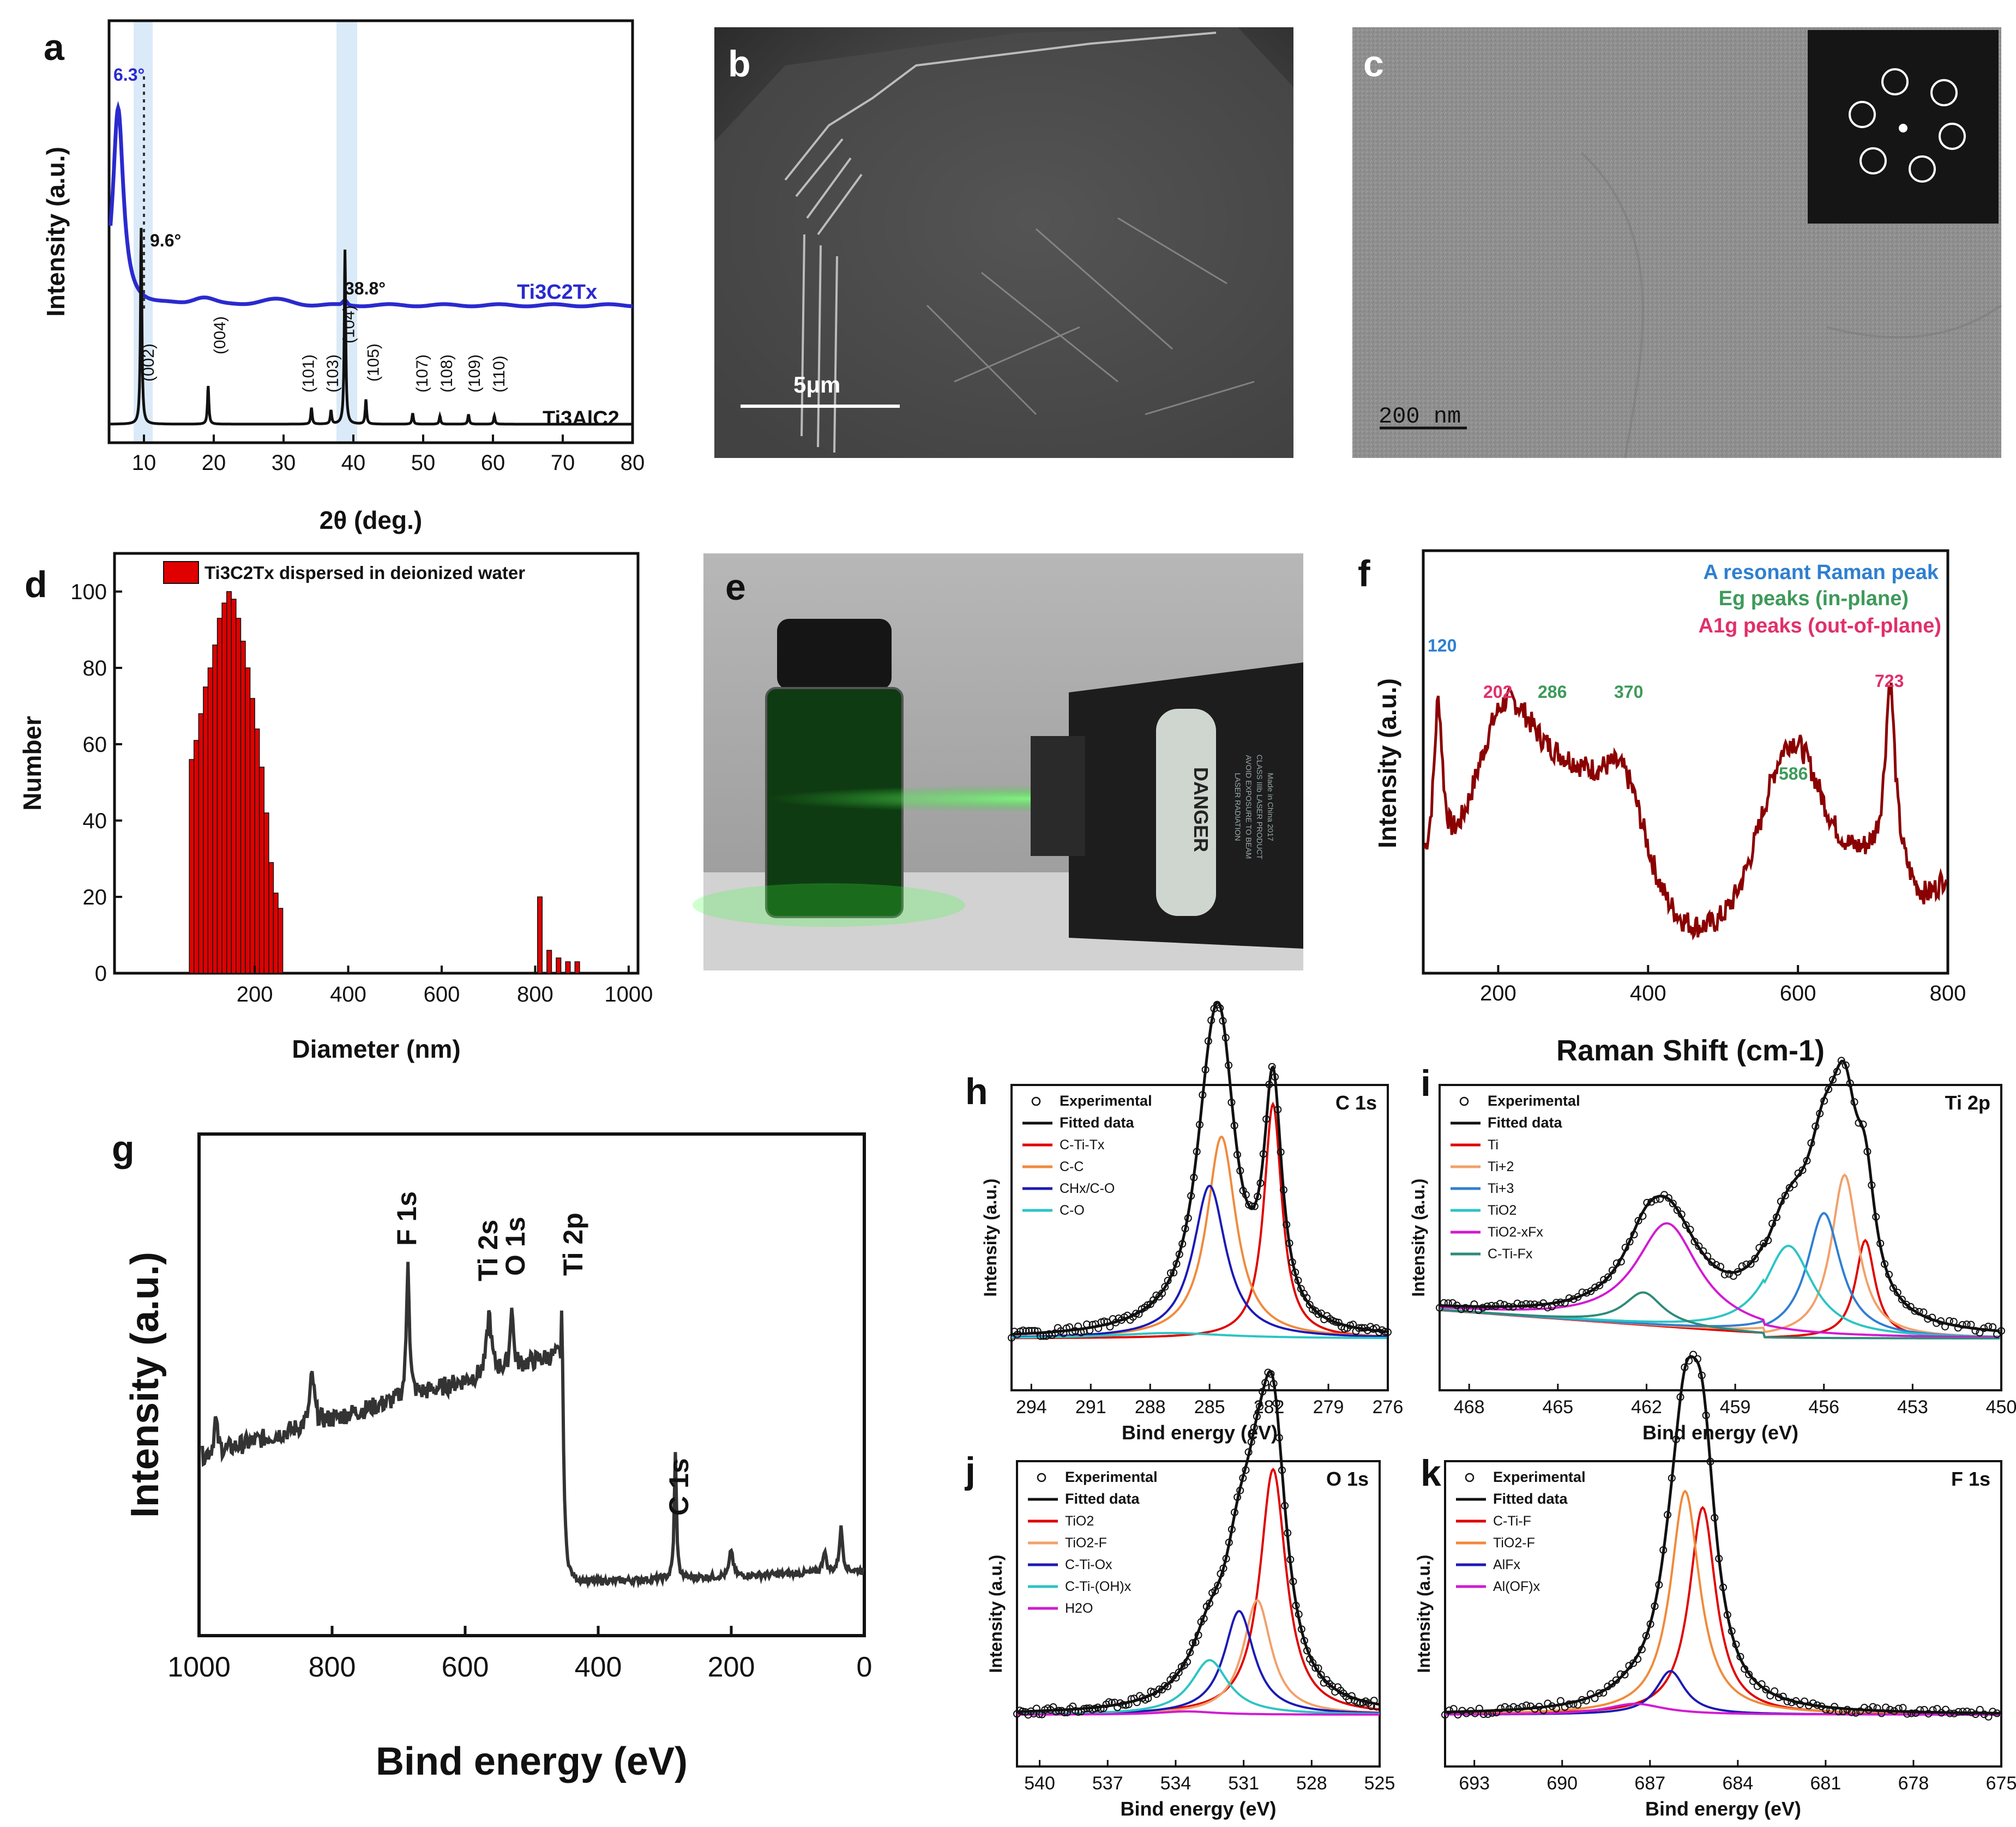  What do you see at coordinates (1356, 1103) in the screenshot?
I see `panel-title-h: C 1s` at bounding box center [1356, 1103].